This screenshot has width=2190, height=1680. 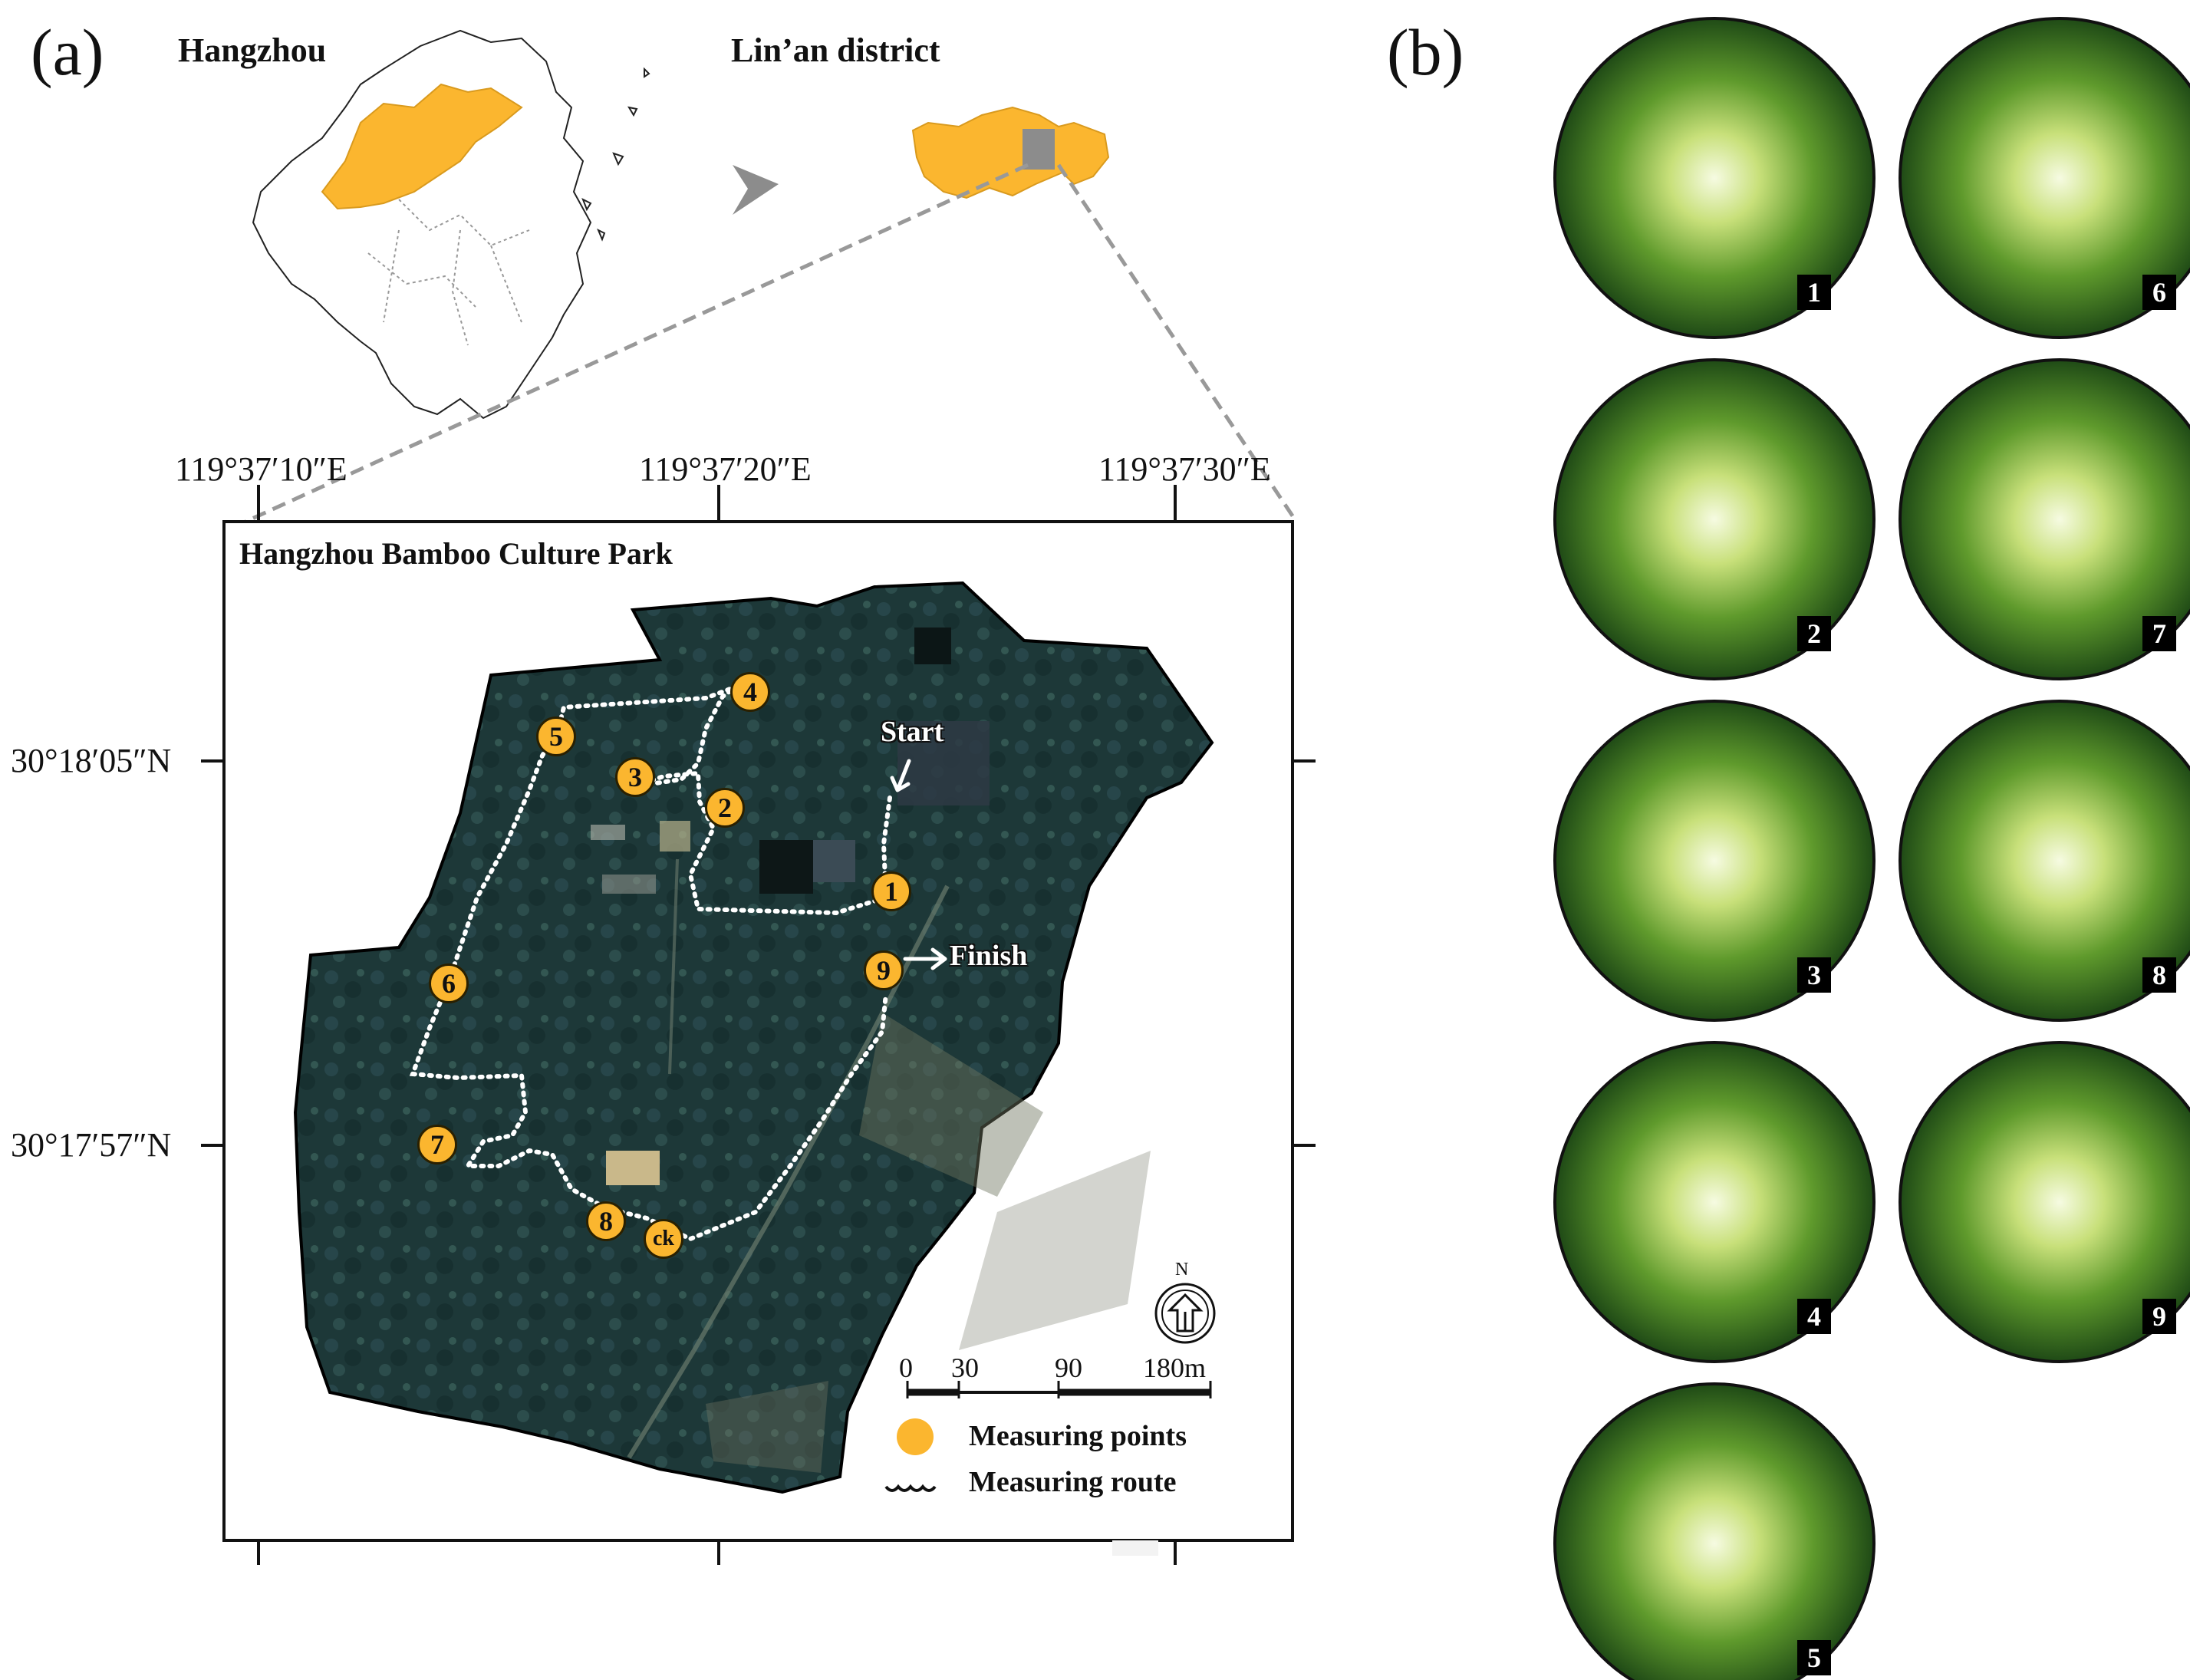 What do you see at coordinates (91, 760) in the screenshot?
I see `lat-label-1: 30°18′05″N` at bounding box center [91, 760].